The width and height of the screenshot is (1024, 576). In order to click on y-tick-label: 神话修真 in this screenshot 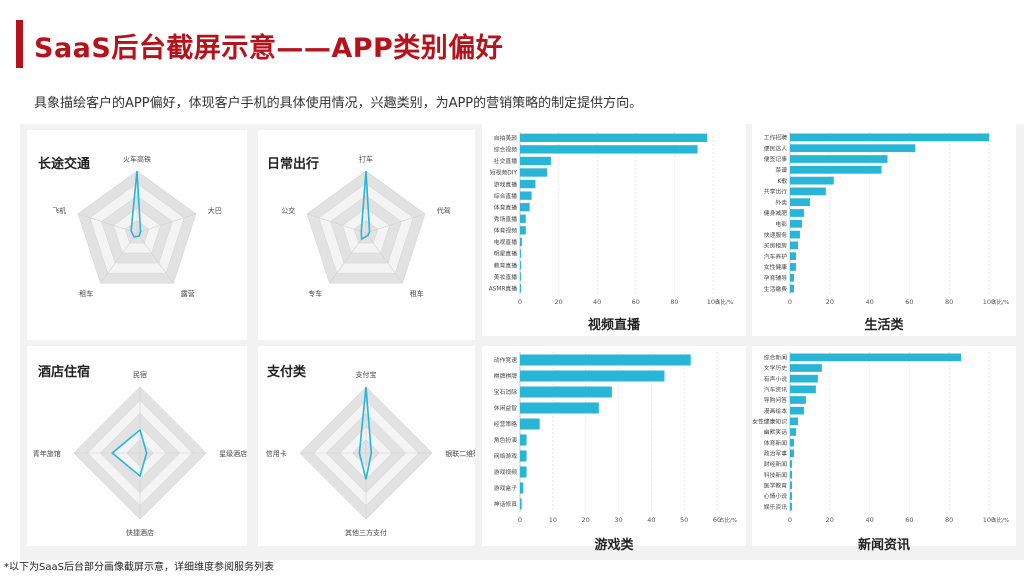, I will do `click(505, 504)`.